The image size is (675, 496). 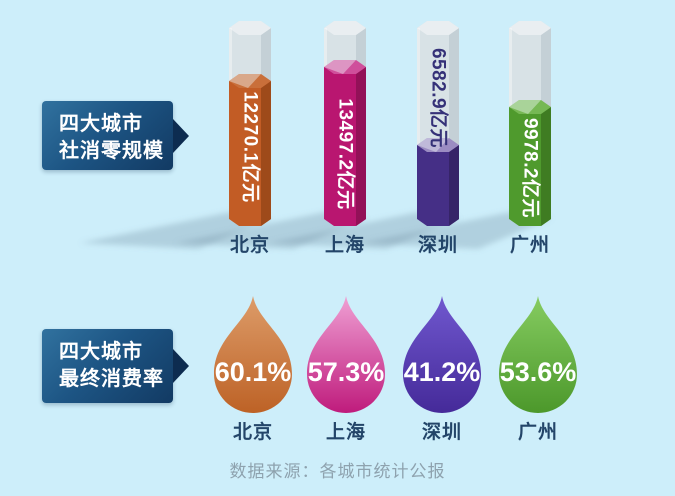 I want to click on consumption-title-line2: 最终消费率, so click(x=111, y=379).